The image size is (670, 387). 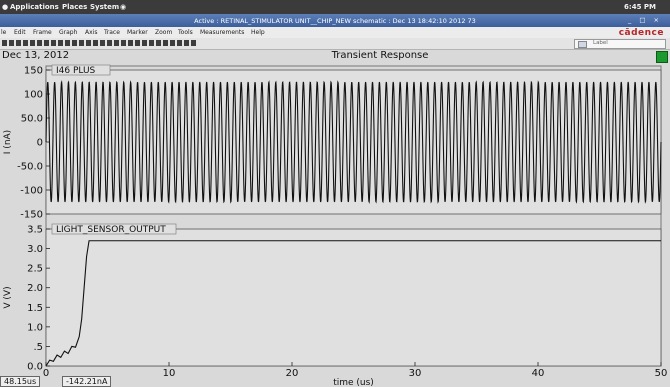 I want to click on x-tick-label: 40, so click(x=538, y=373).